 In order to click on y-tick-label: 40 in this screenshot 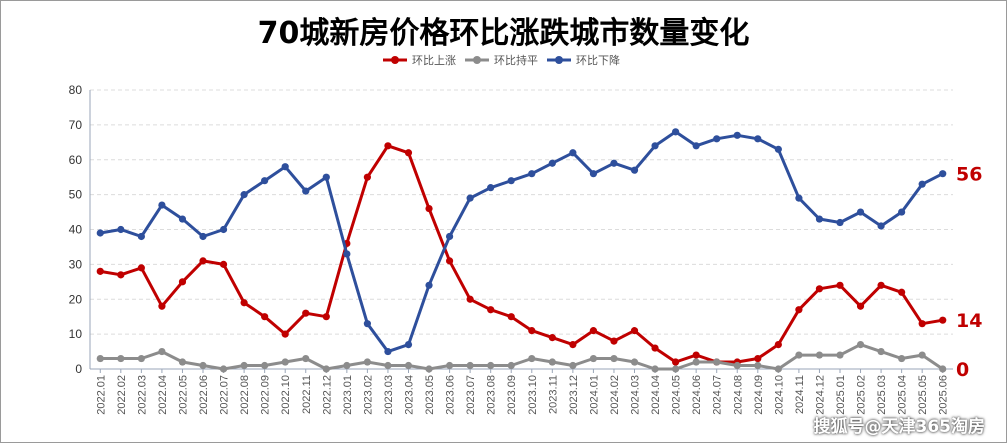, I will do `click(76, 230)`.